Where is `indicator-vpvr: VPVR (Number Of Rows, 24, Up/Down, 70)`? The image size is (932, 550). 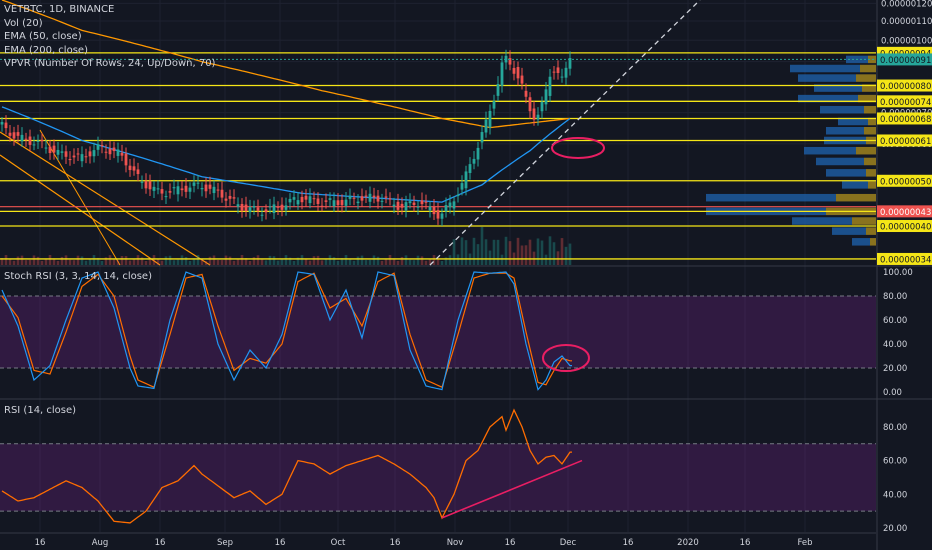
indicator-vpvr: VPVR (Number Of Rows, 24, Up/Down, 70) is located at coordinates (110, 64).